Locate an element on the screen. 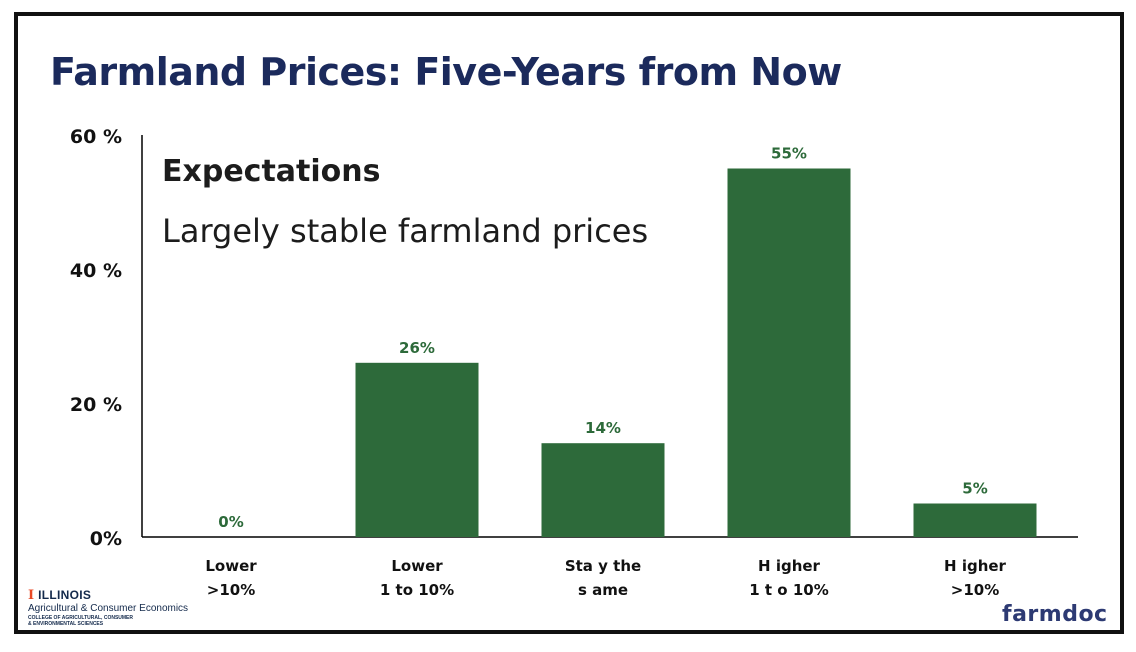  y-tick-label: 60 % is located at coordinates (96, 137).